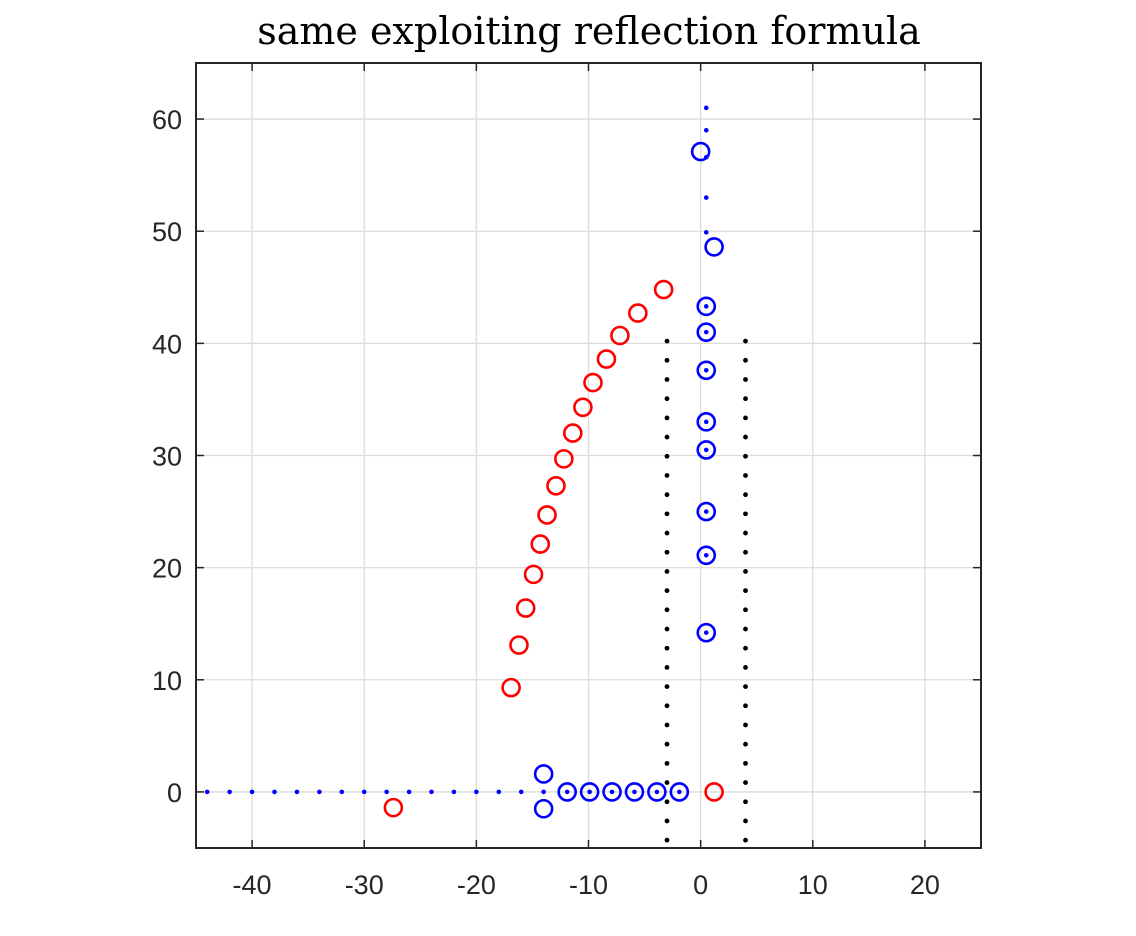 The height and width of the screenshot is (936, 1136). I want to click on y-tick-labels: 0 10 20 30 40 50 60, so click(167, 456).